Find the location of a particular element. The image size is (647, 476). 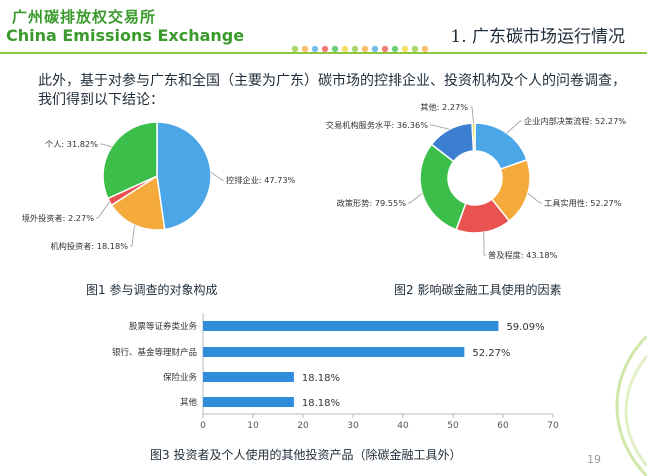

section-title: 1. 广东碳市场运行情况 is located at coordinates (537, 37).